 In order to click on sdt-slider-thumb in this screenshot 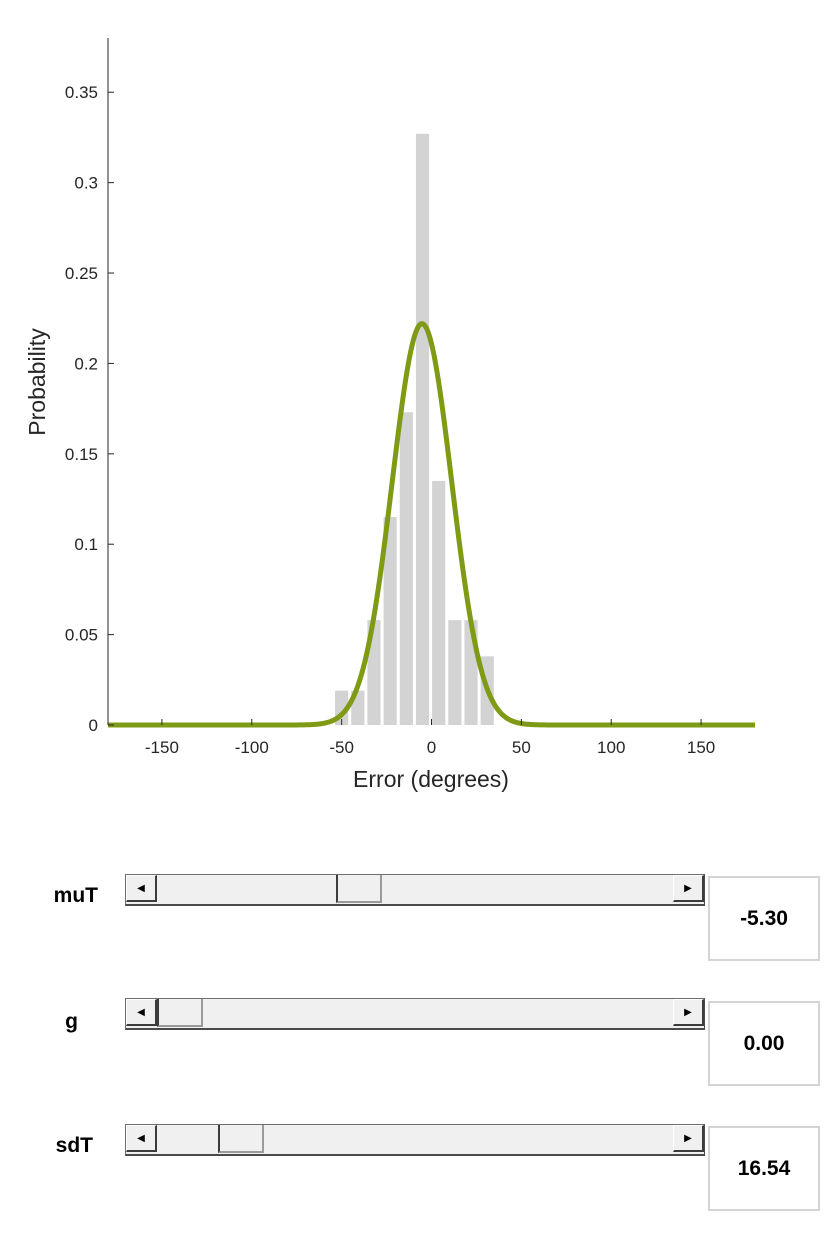, I will do `click(241, 1139)`.